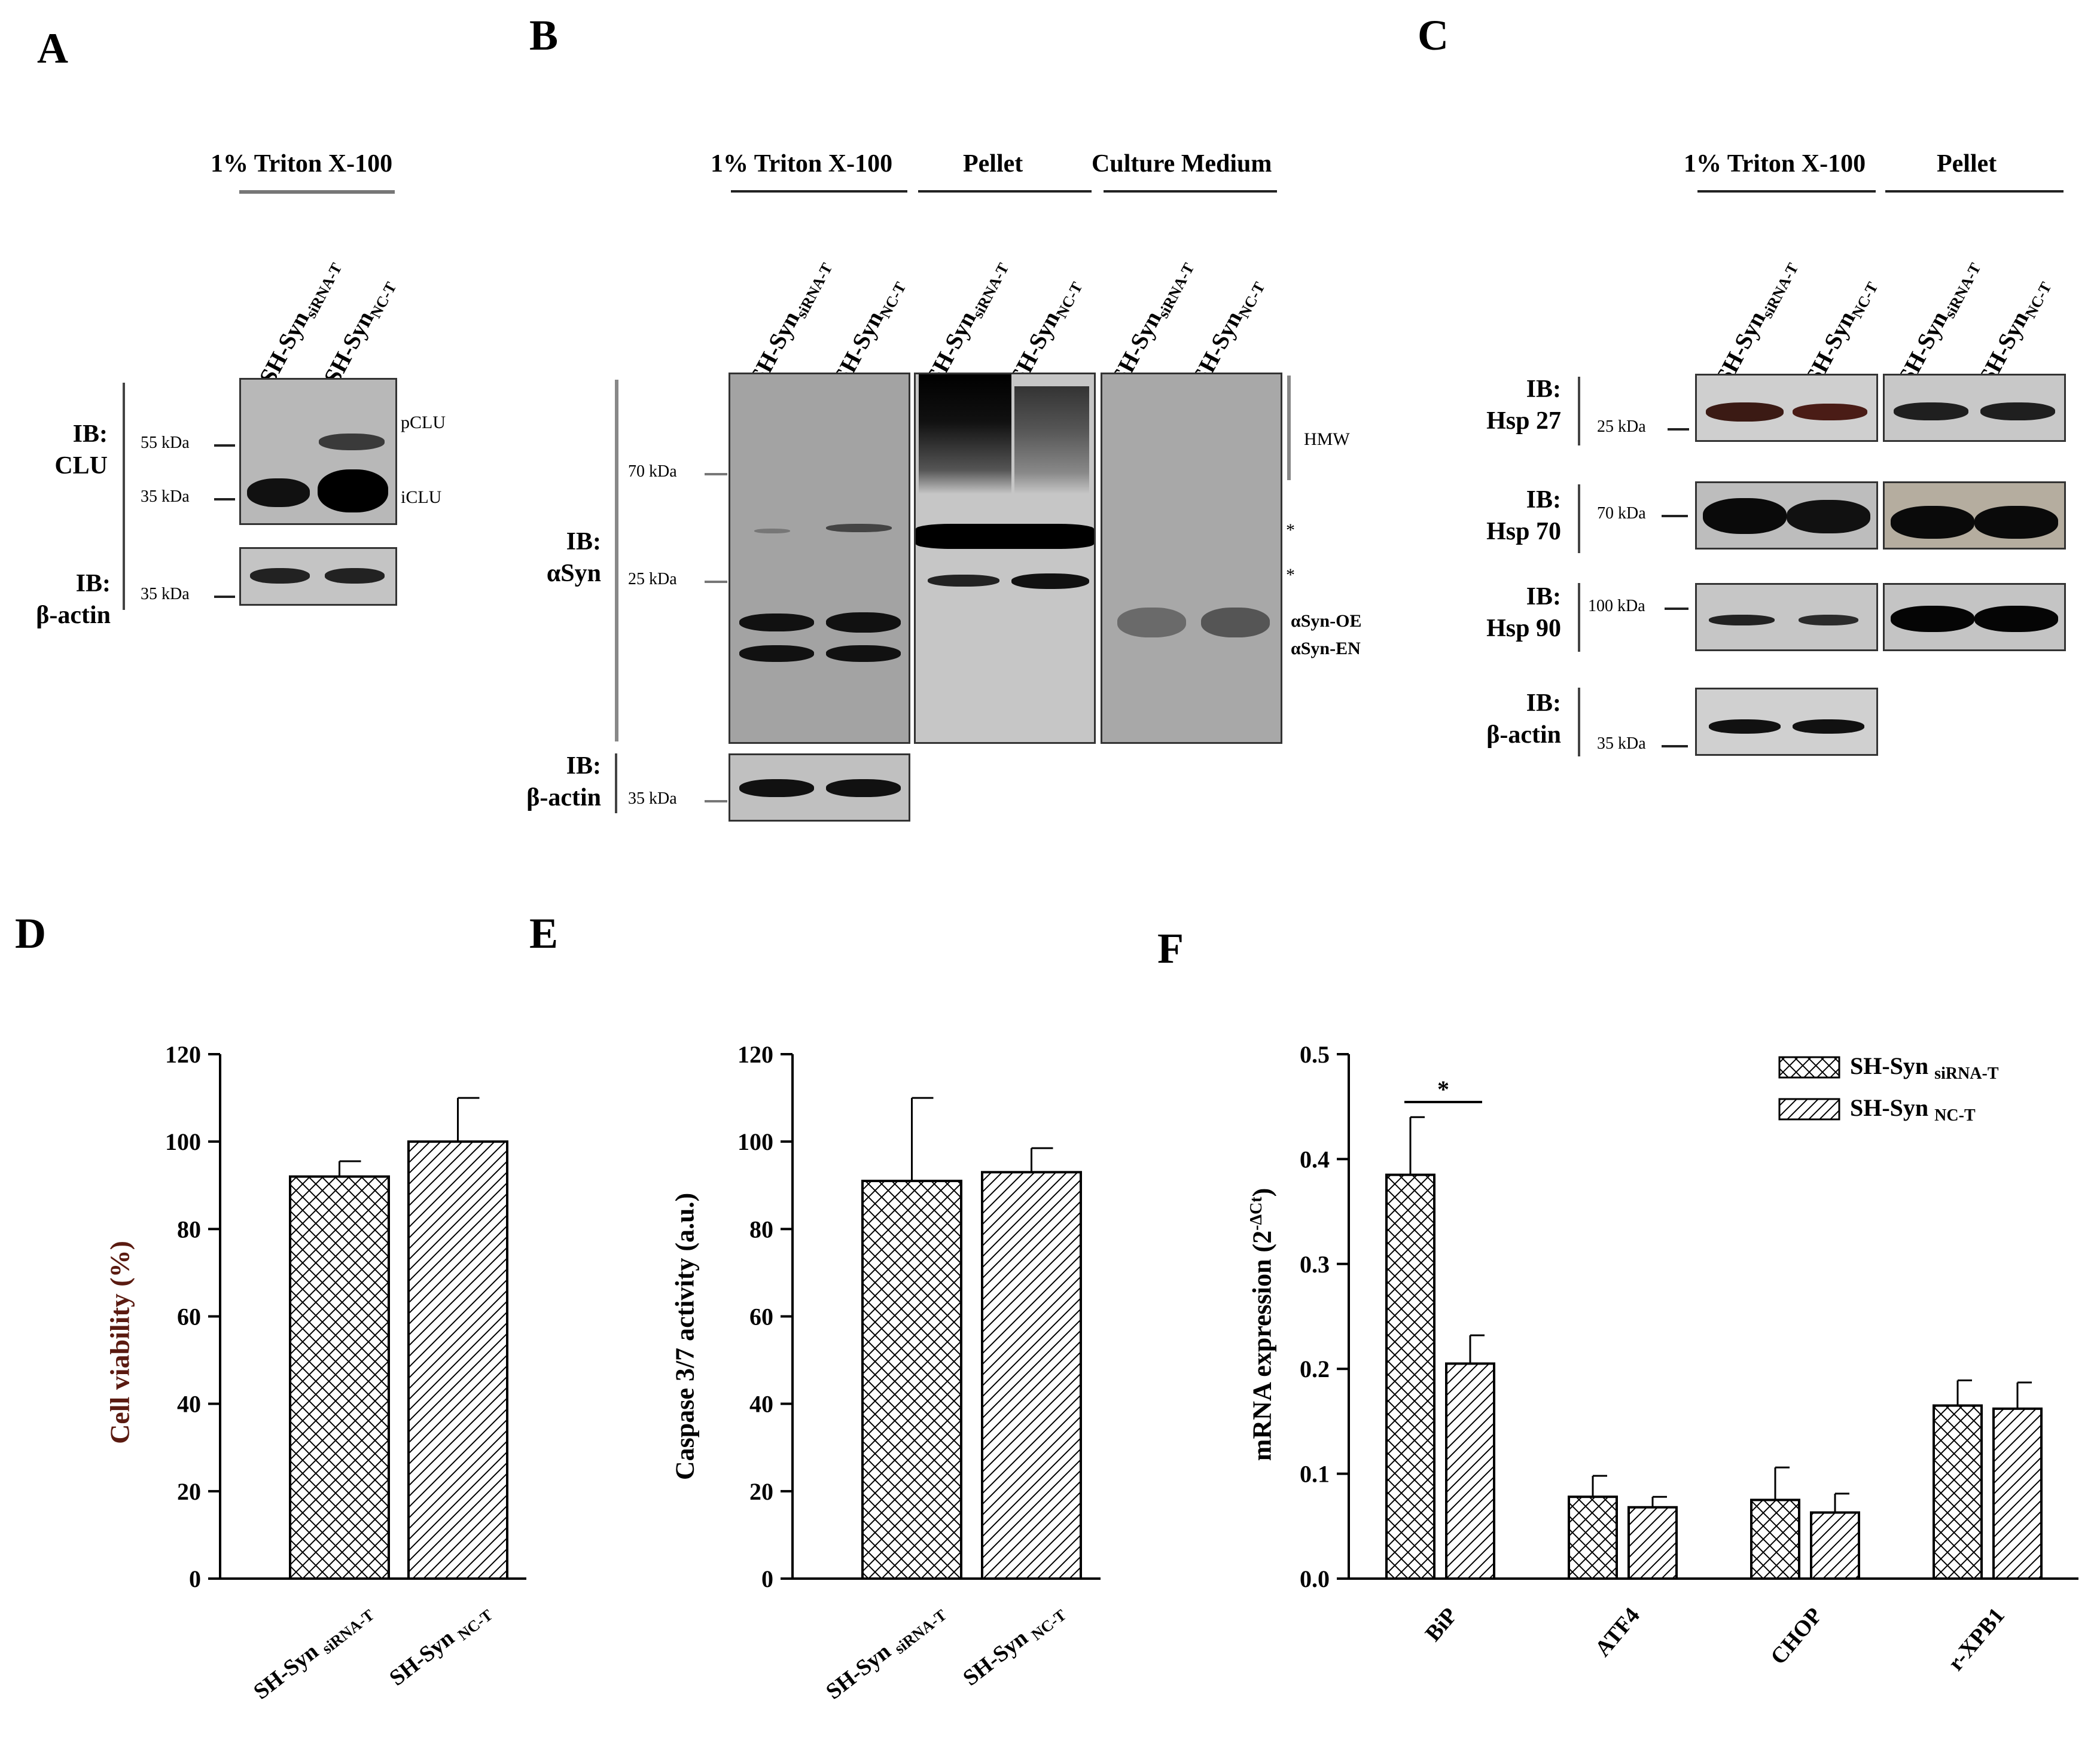 This screenshot has width=2100, height=1755. Describe the element at coordinates (1315, 1159) in the screenshot. I see `chart-f-y-tick-label: 0.4` at that location.